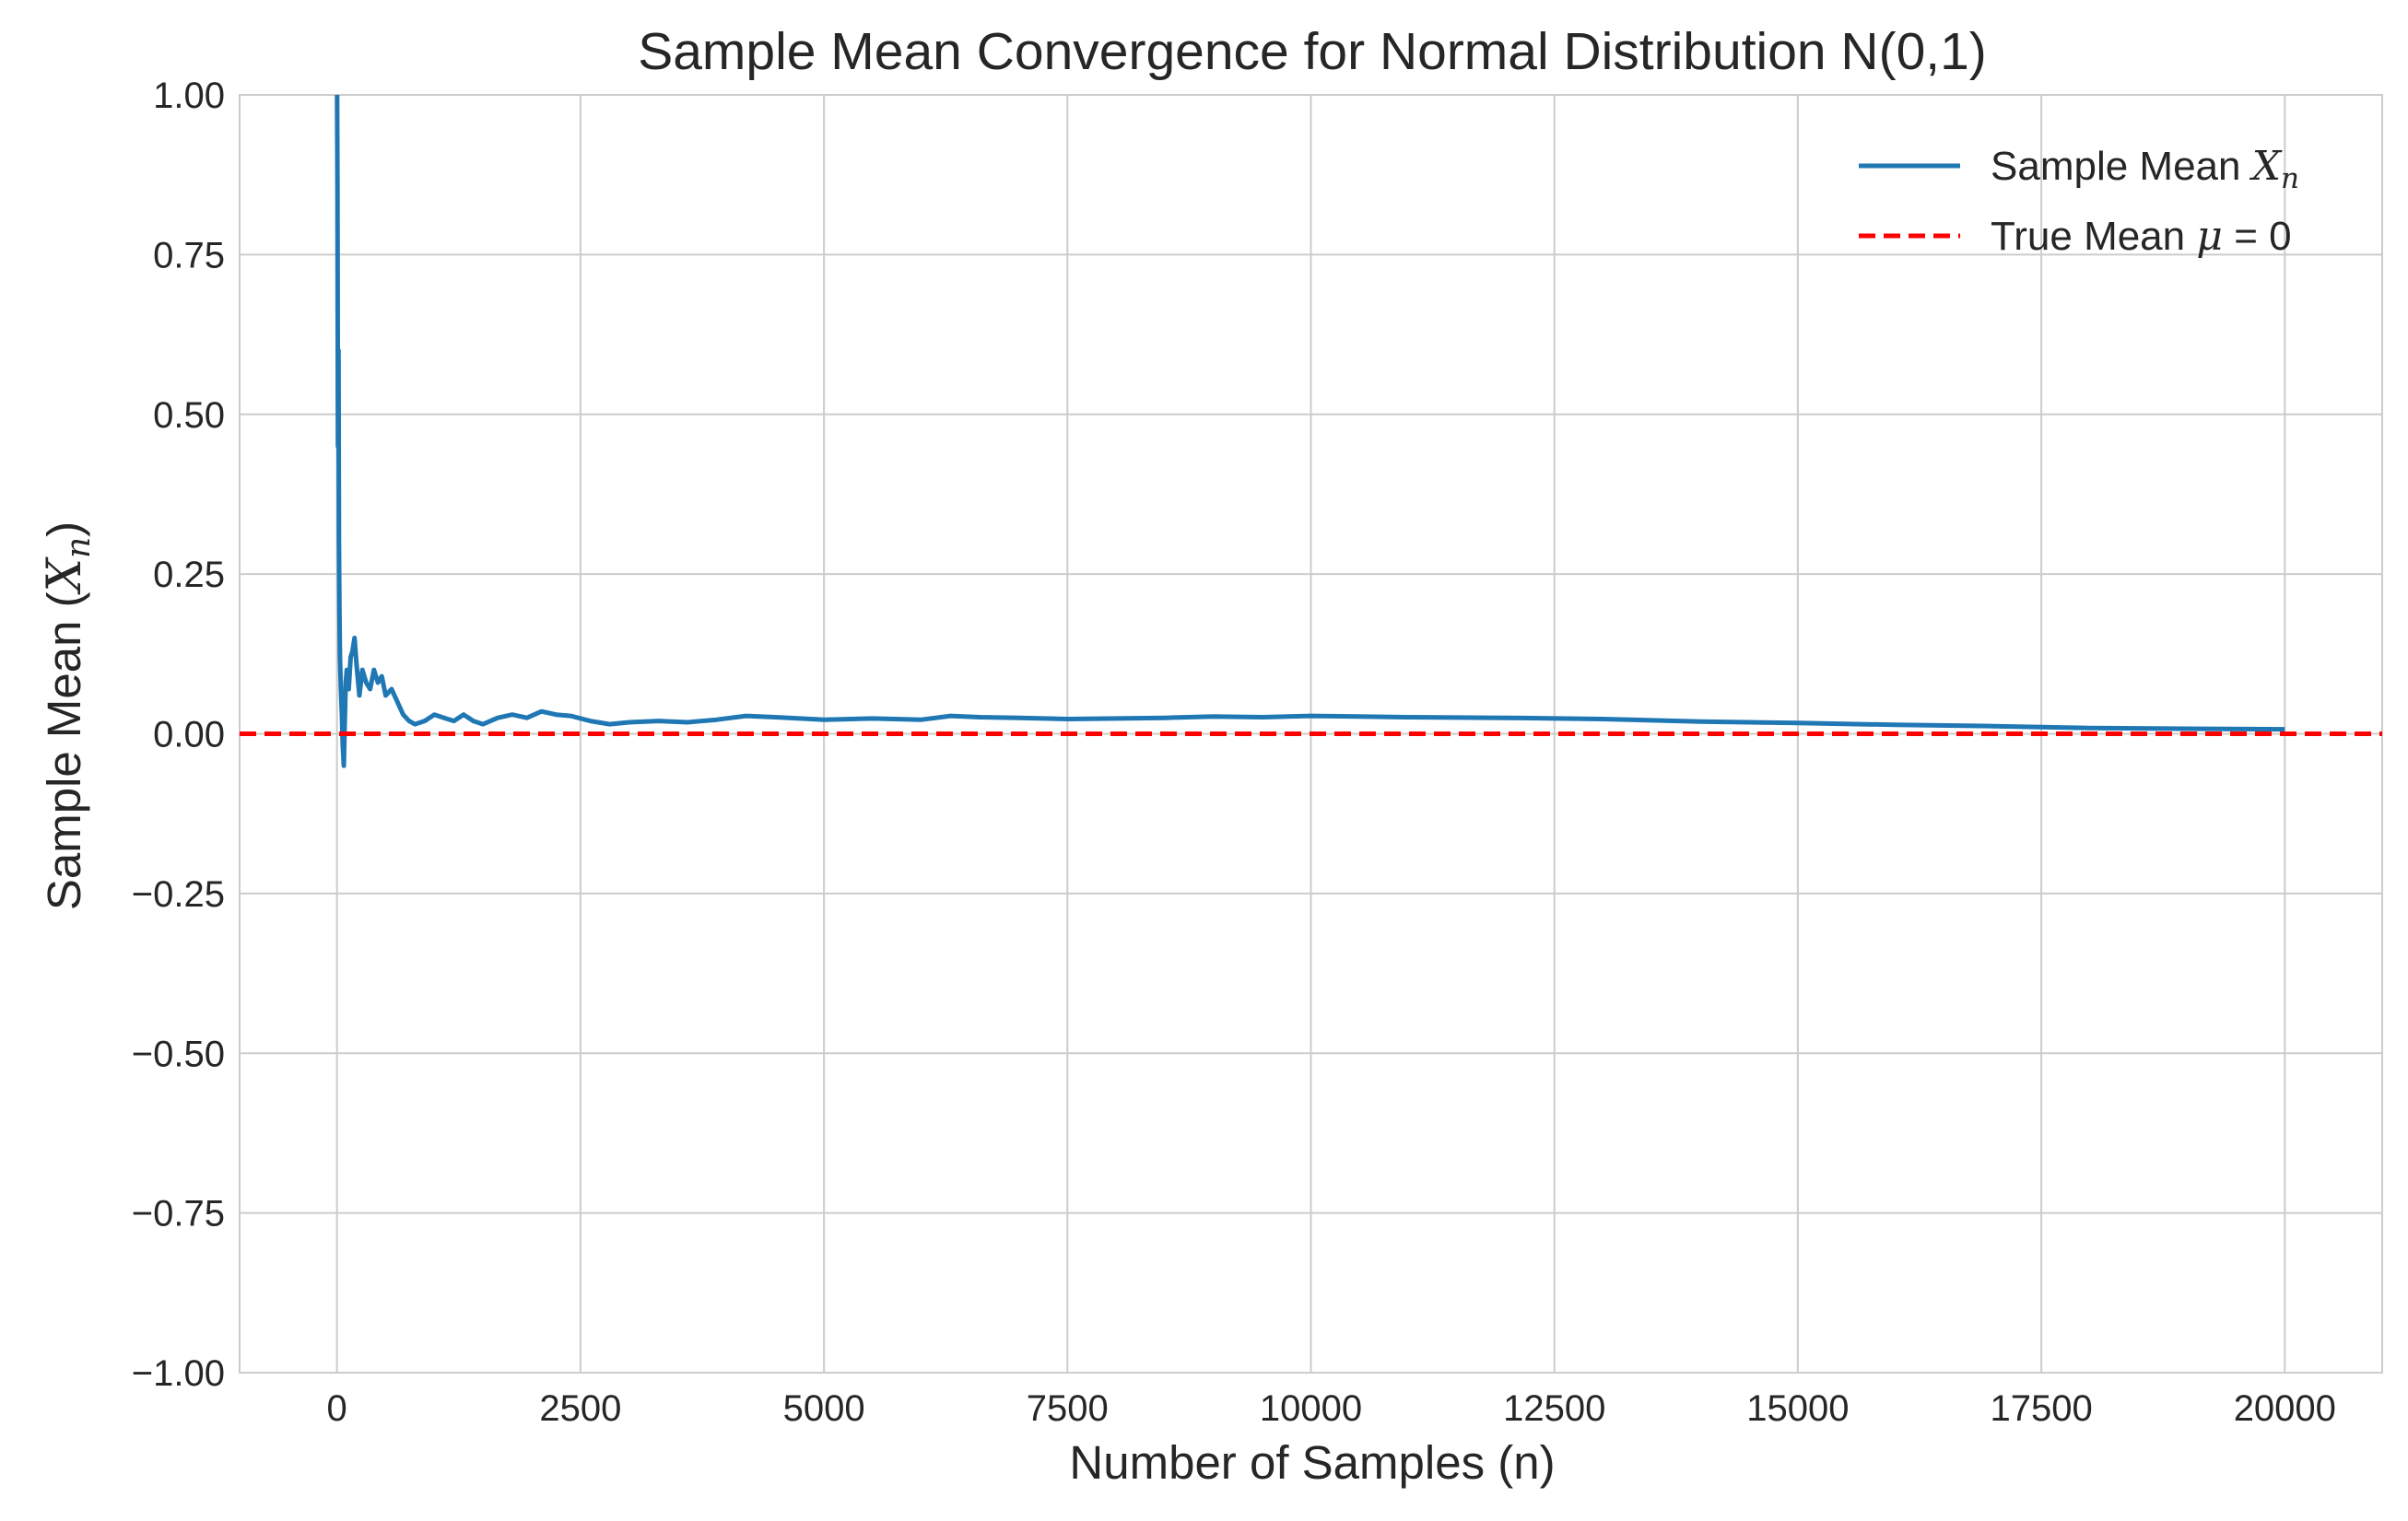  Describe the element at coordinates (178, 1054) in the screenshot. I see `y-tick-label: −0.50` at that location.